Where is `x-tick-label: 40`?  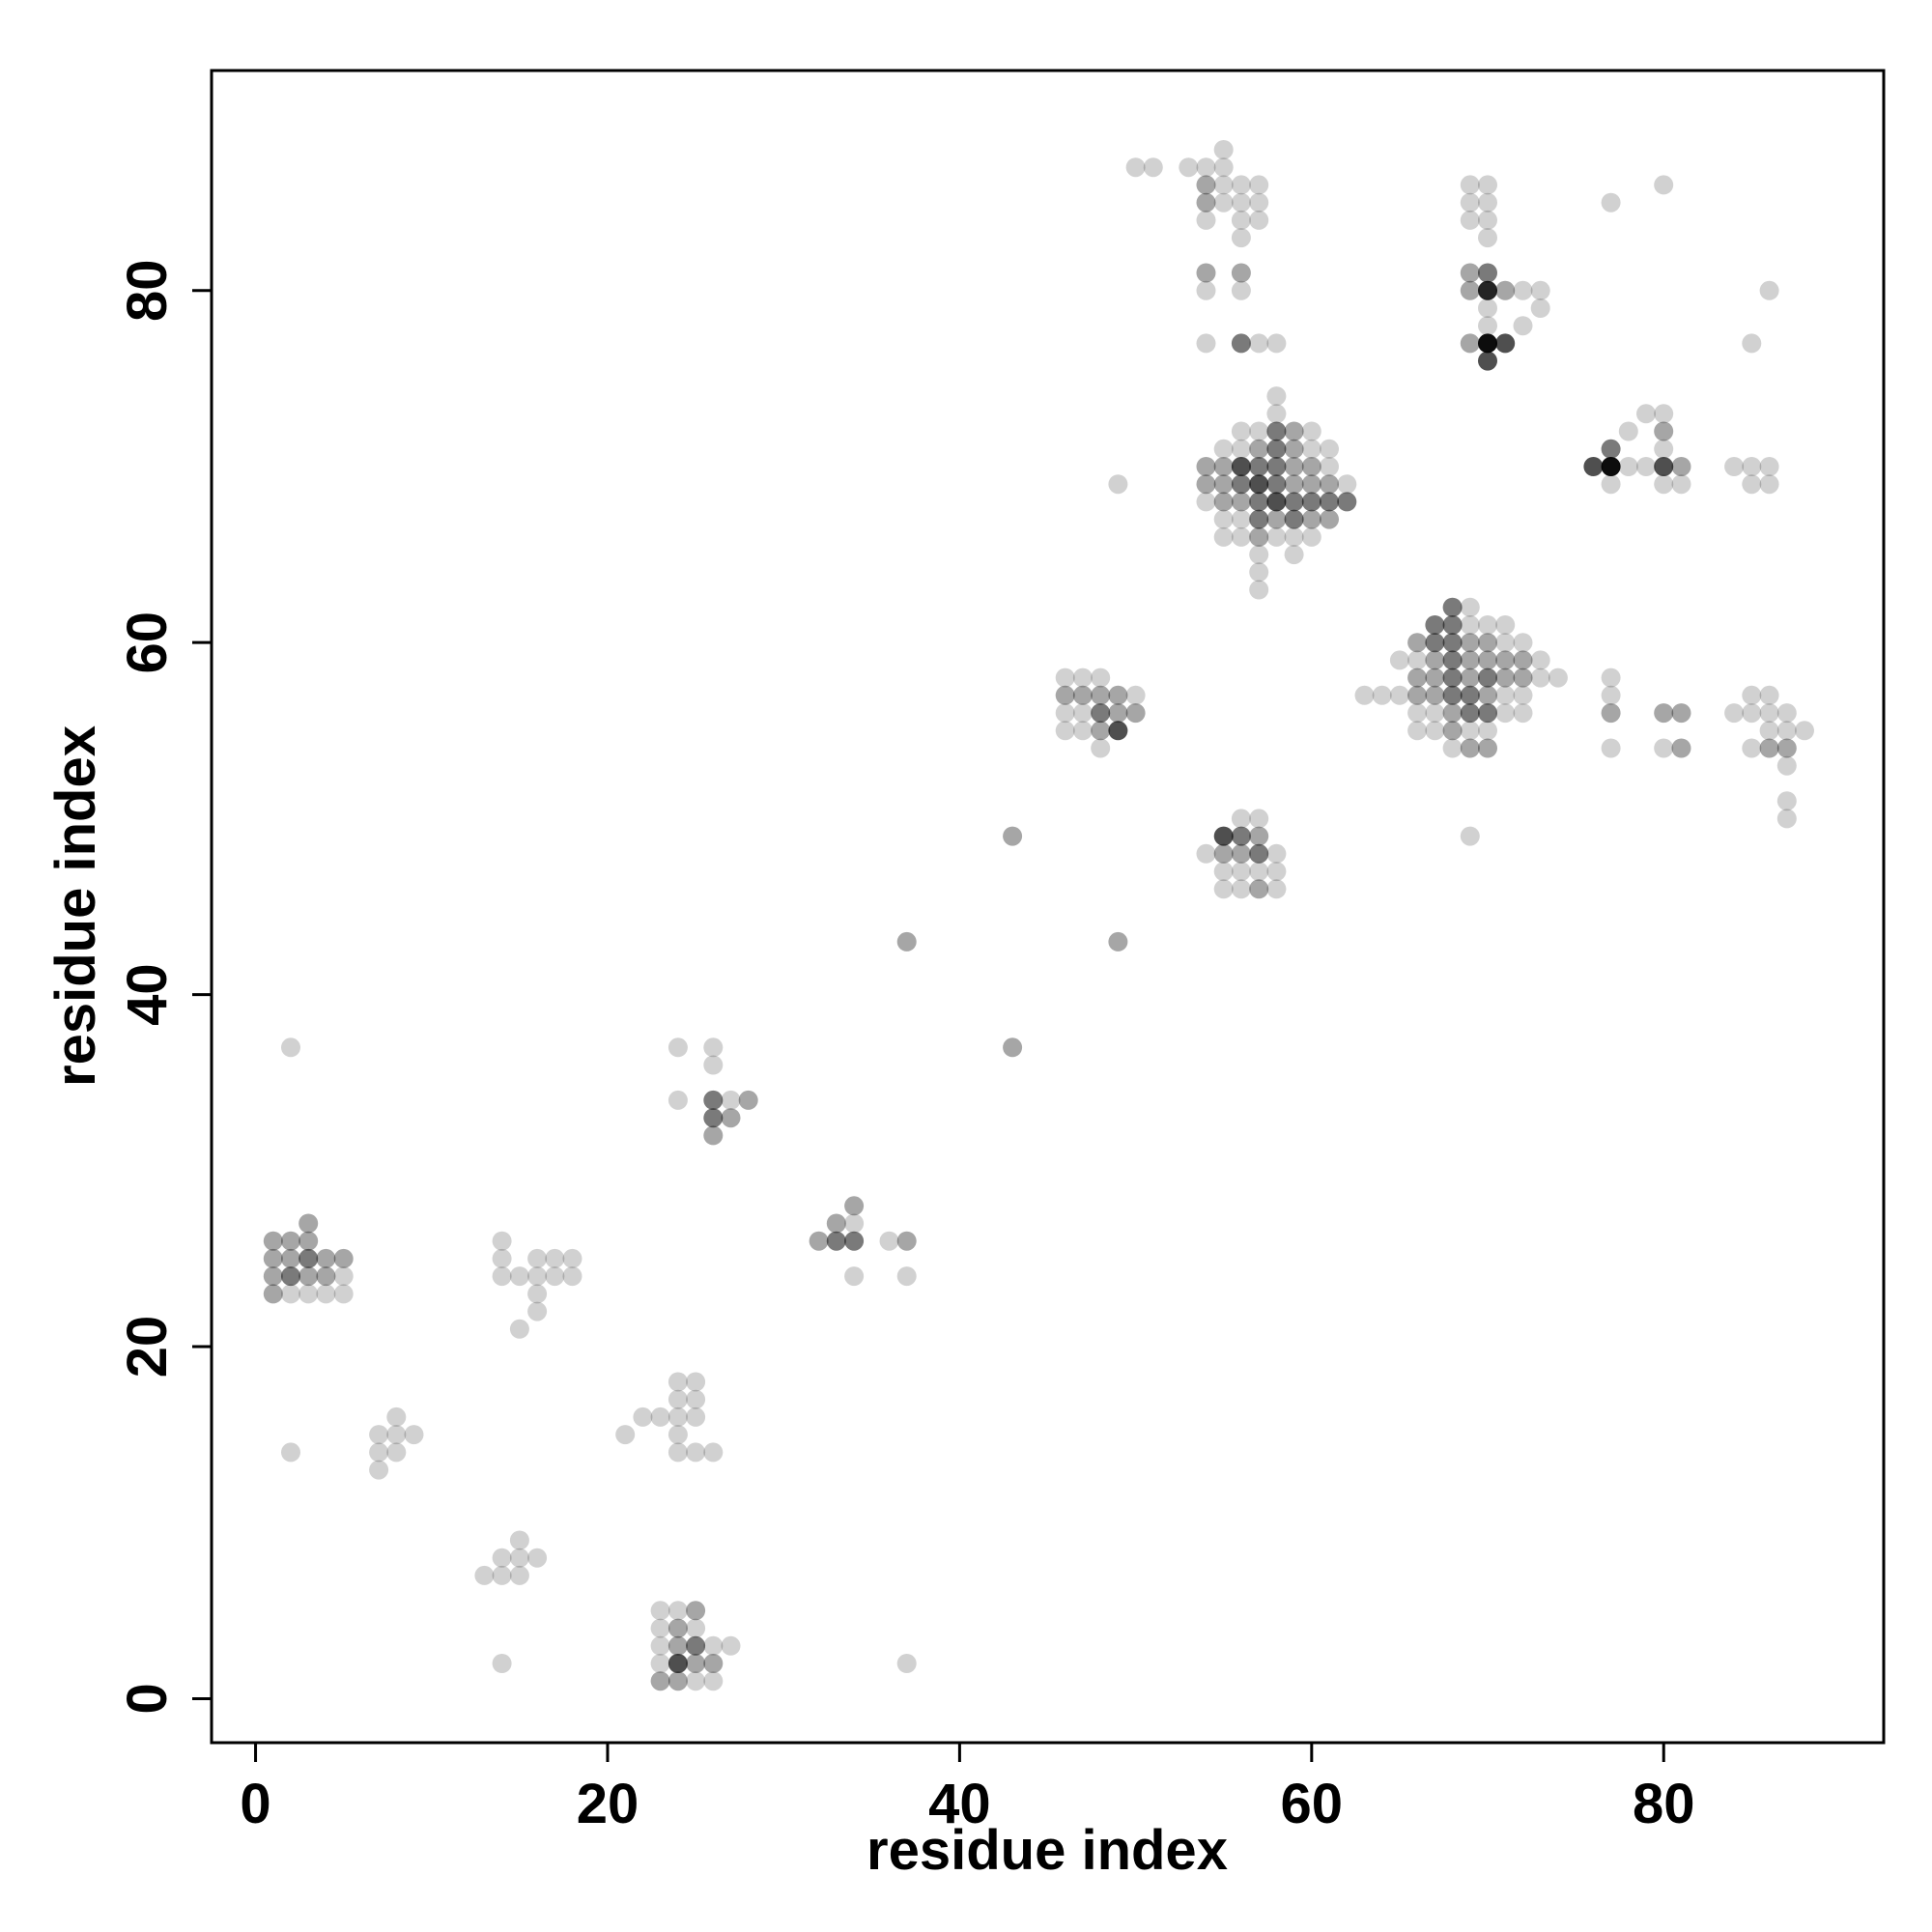 x-tick-label: 40 is located at coordinates (959, 1804).